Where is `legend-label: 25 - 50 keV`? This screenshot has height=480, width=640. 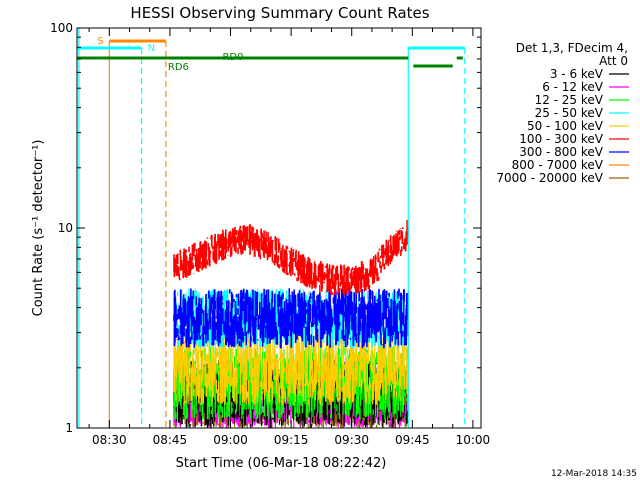
legend-label: 25 - 50 keV is located at coordinates (569, 113).